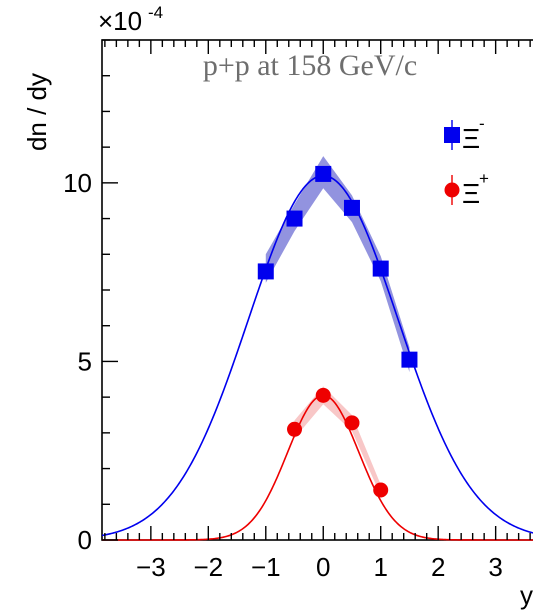  I want to click on y-tick-label: 10, so click(77, 183).